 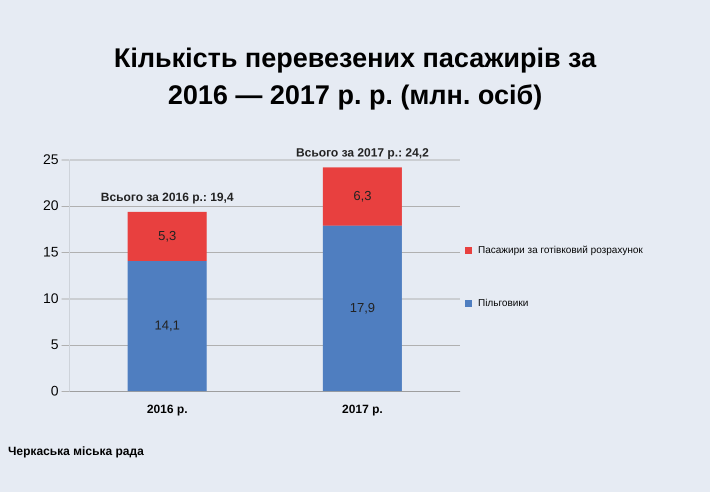 What do you see at coordinates (54, 344) in the screenshot?
I see `y-tick-label: 5` at bounding box center [54, 344].